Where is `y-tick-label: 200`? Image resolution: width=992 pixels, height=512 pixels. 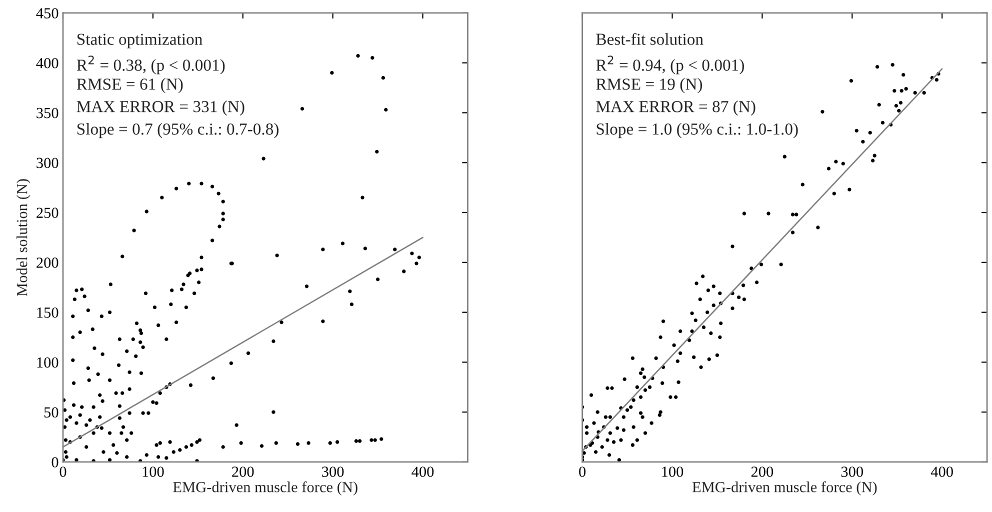 y-tick-label: 200 is located at coordinates (47, 263).